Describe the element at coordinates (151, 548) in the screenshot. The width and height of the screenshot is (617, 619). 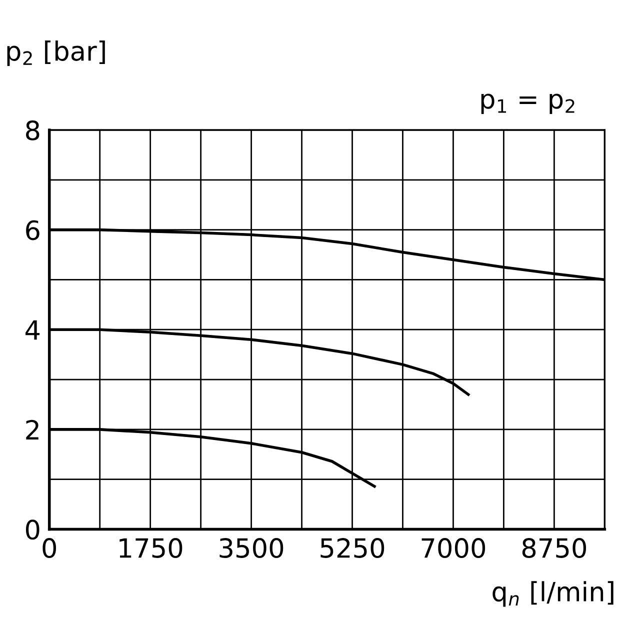
I see `x-tick-label: 1750` at that location.